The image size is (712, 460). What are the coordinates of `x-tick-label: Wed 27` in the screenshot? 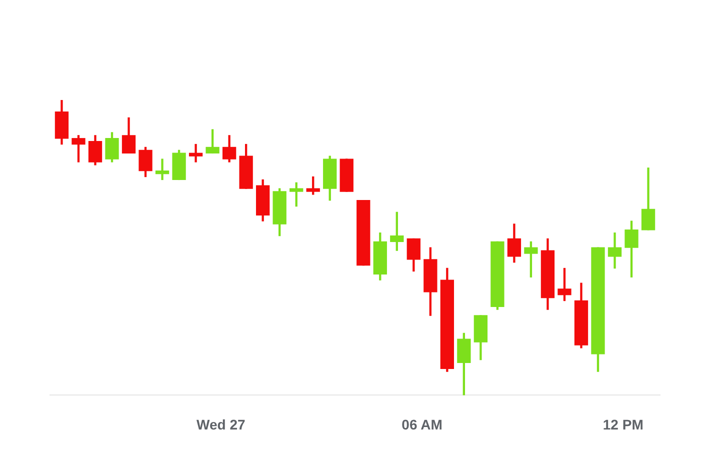 It's located at (221, 424).